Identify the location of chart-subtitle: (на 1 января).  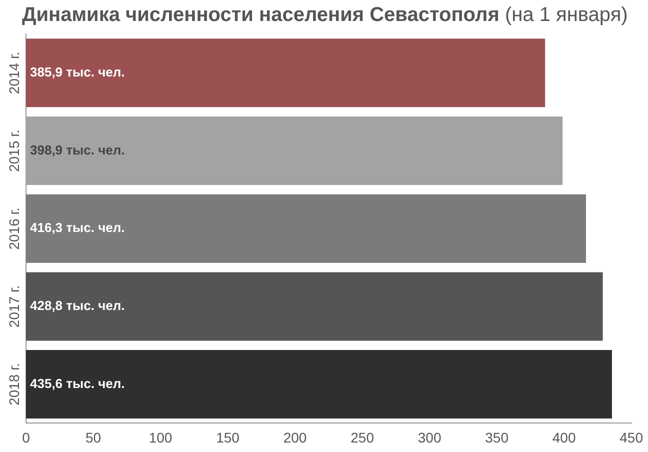
(566, 15).